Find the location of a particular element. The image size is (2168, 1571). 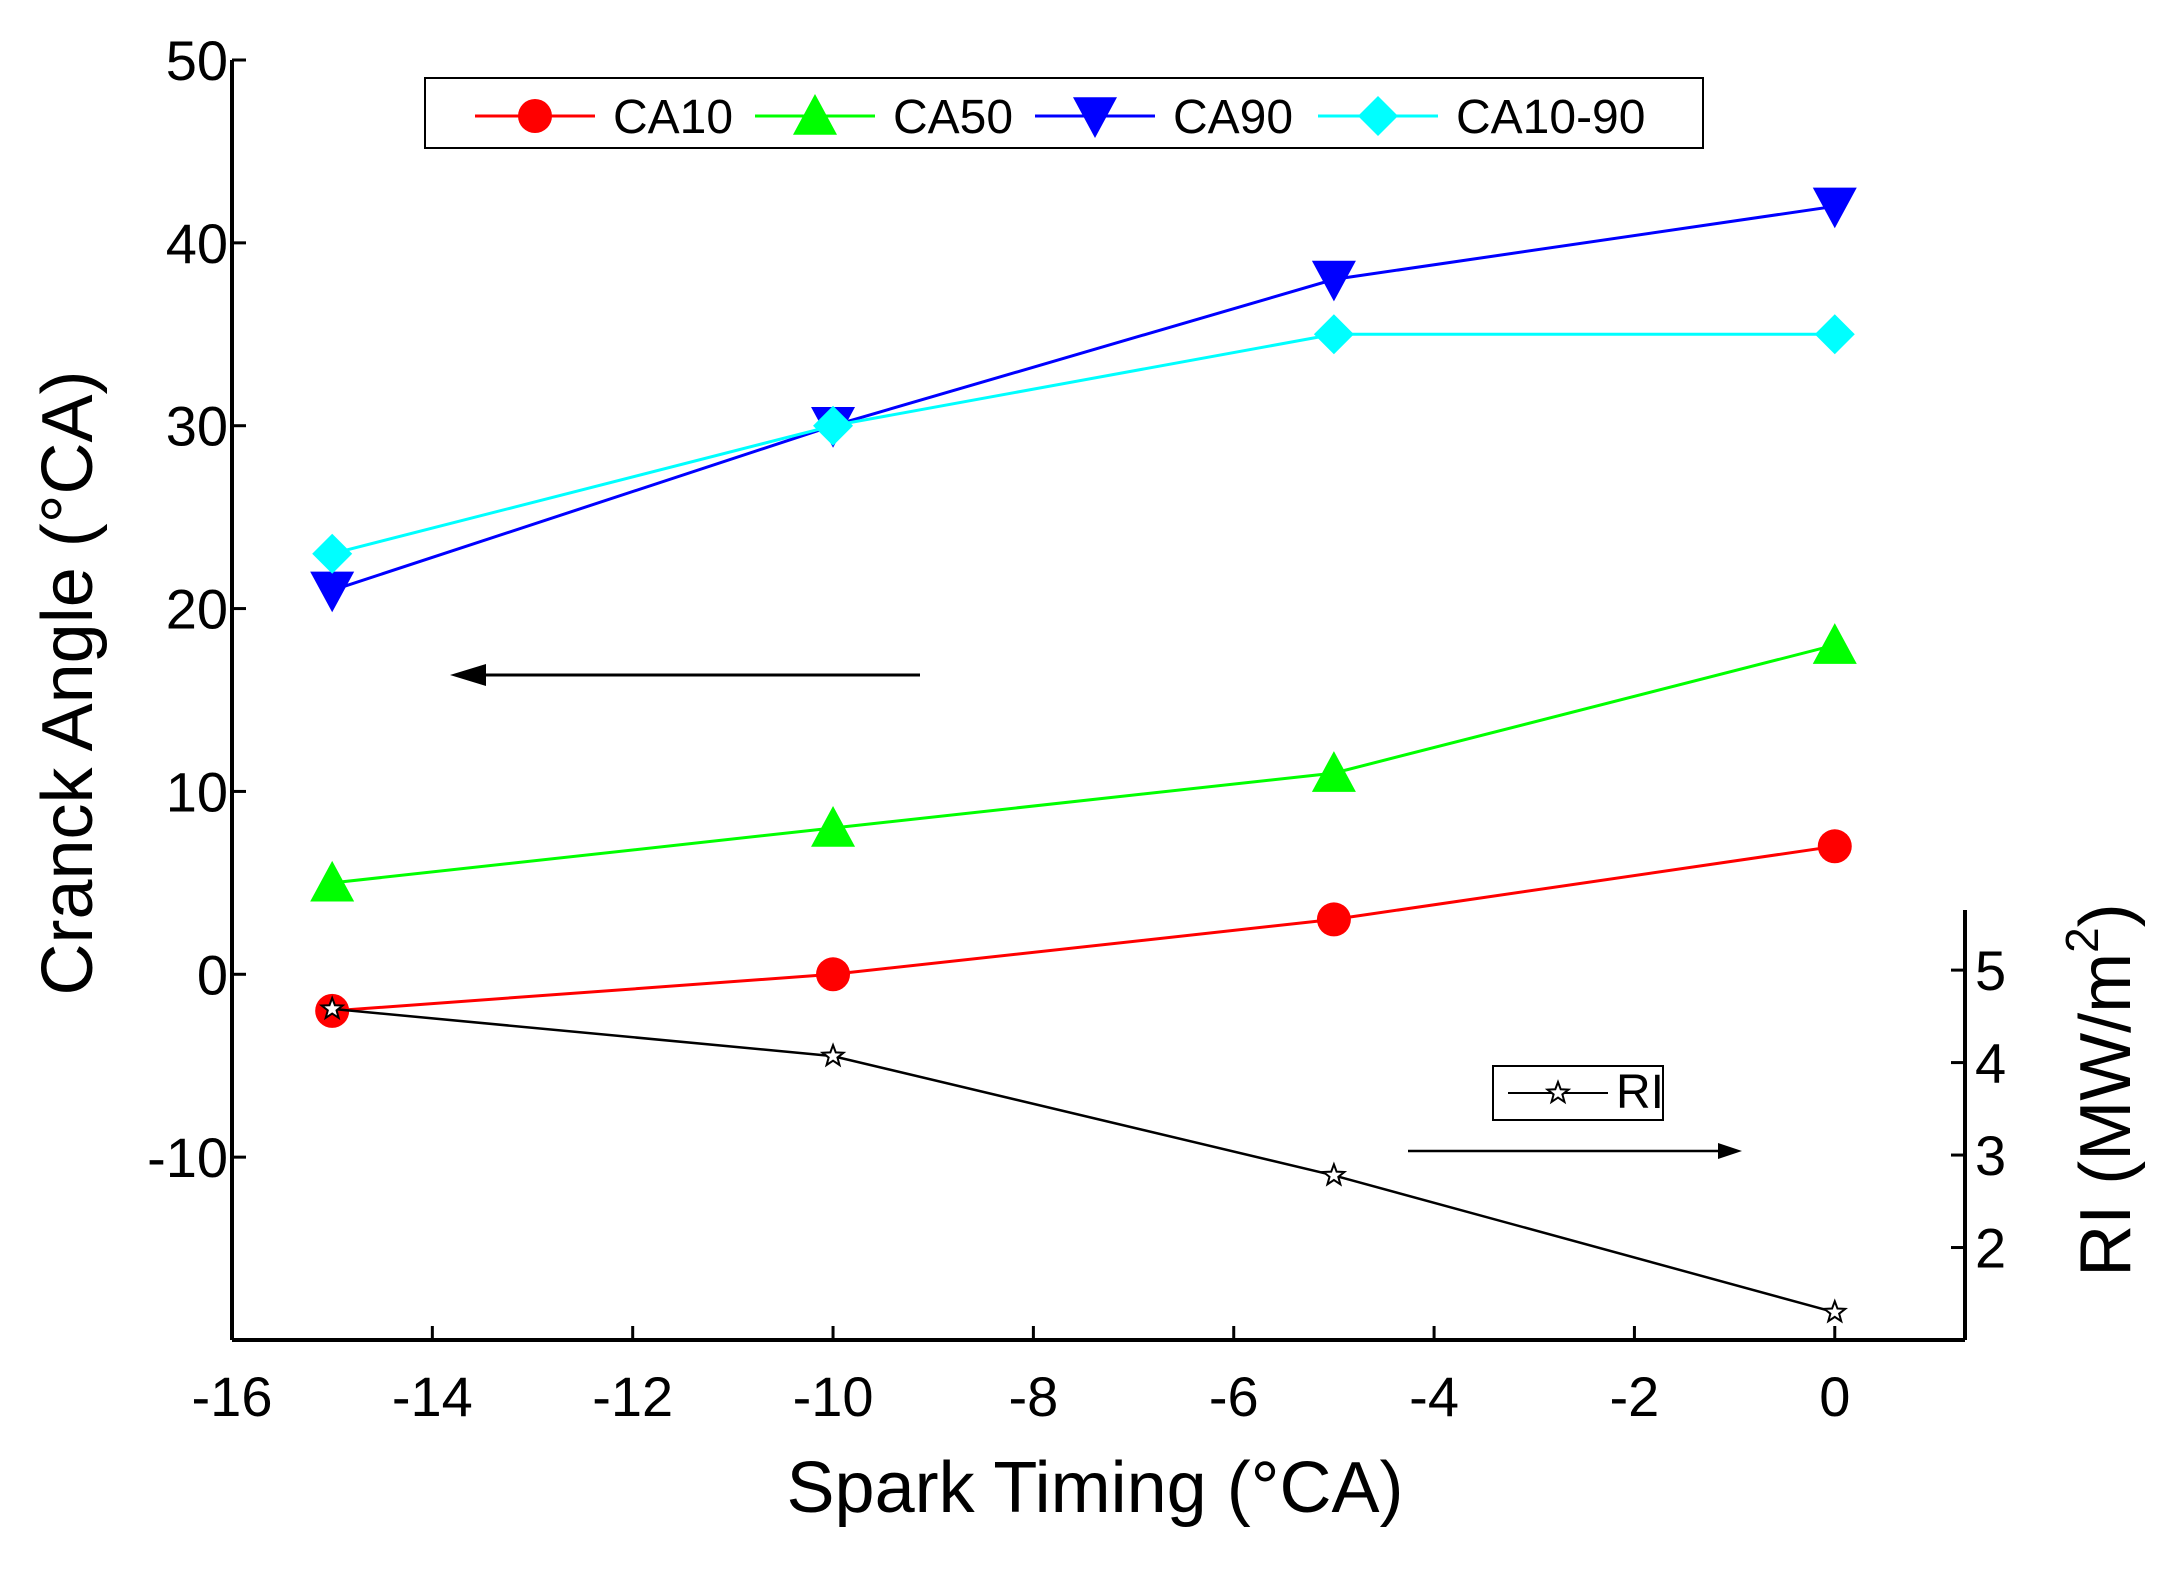

y-tick-label: 30 is located at coordinates (197, 426).